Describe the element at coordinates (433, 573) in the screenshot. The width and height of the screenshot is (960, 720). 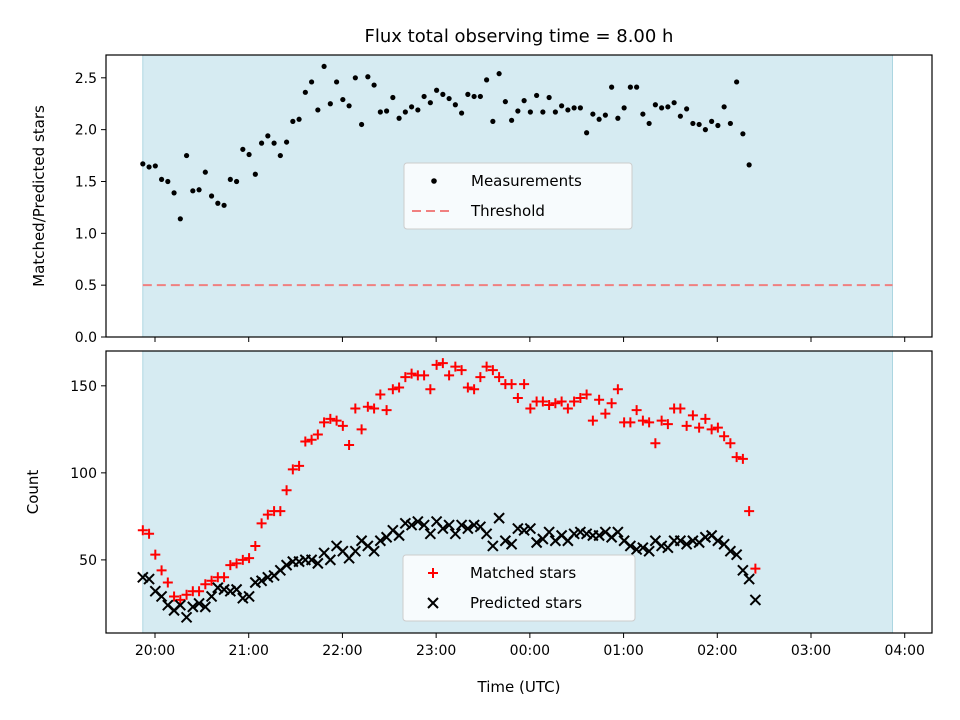
I see `legend-matched-marker` at that location.